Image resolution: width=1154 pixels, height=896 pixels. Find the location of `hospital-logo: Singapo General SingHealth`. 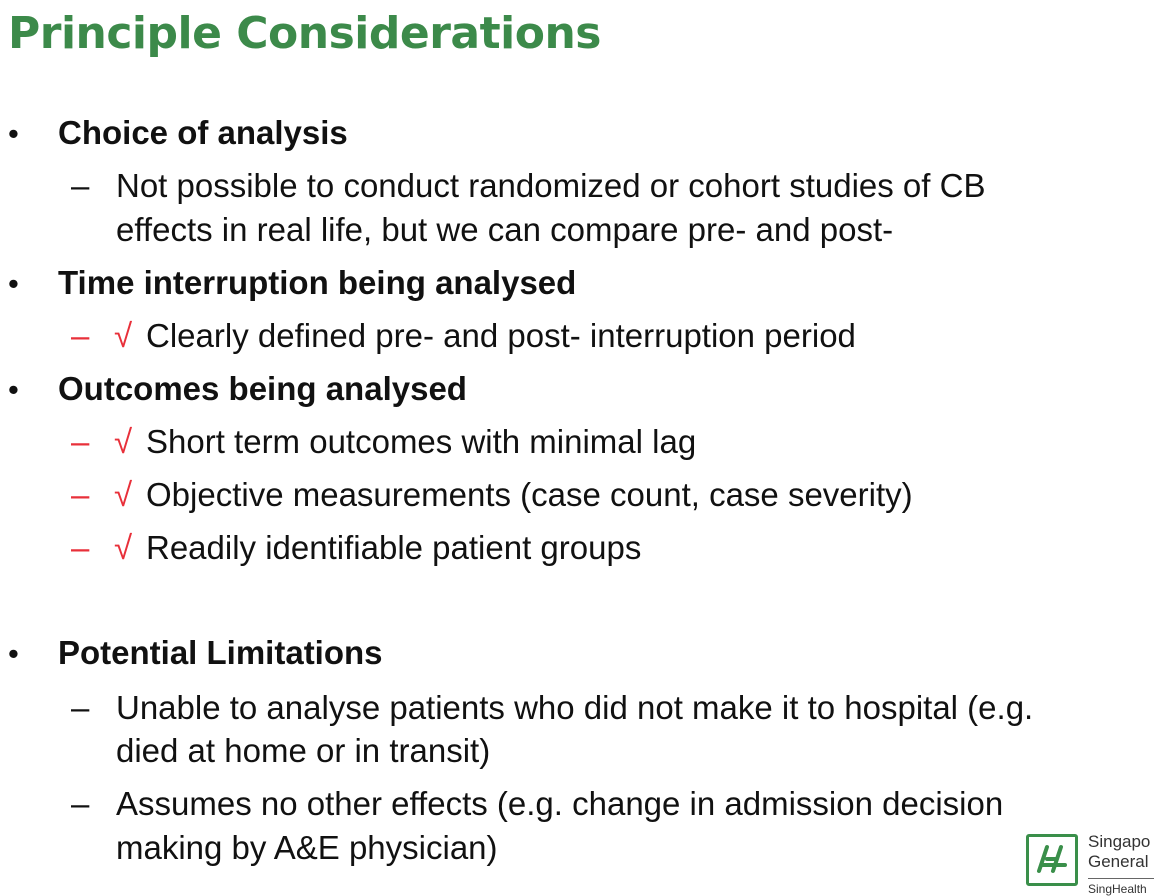

hospital-logo: Singapo General SingHealth is located at coordinates (1090, 863).